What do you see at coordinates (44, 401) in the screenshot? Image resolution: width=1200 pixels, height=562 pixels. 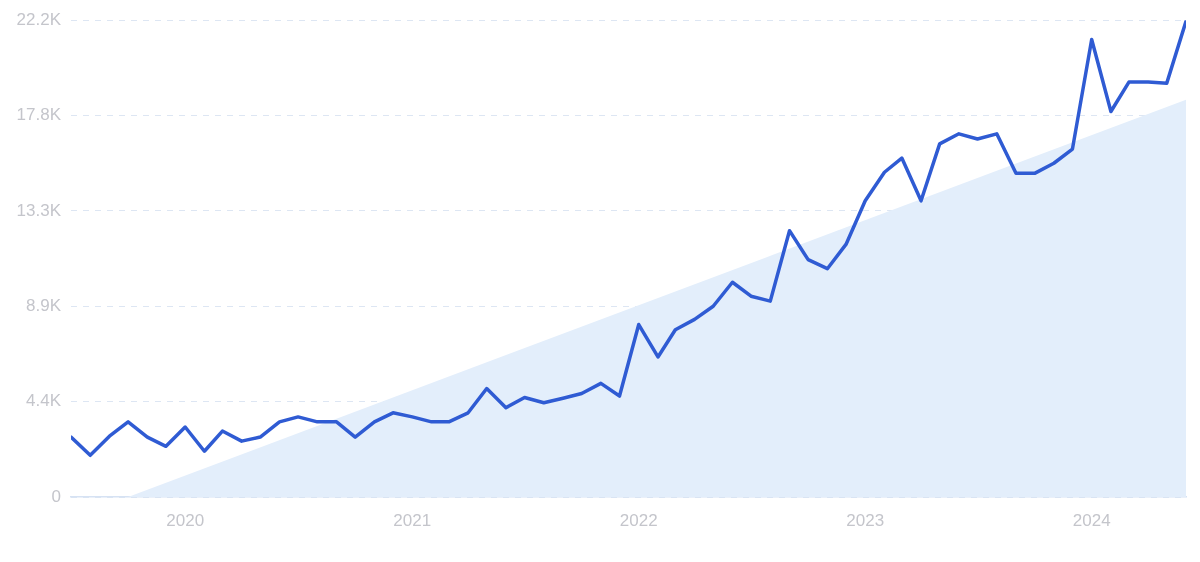 I see `y-tick-label: 4.4K` at bounding box center [44, 401].